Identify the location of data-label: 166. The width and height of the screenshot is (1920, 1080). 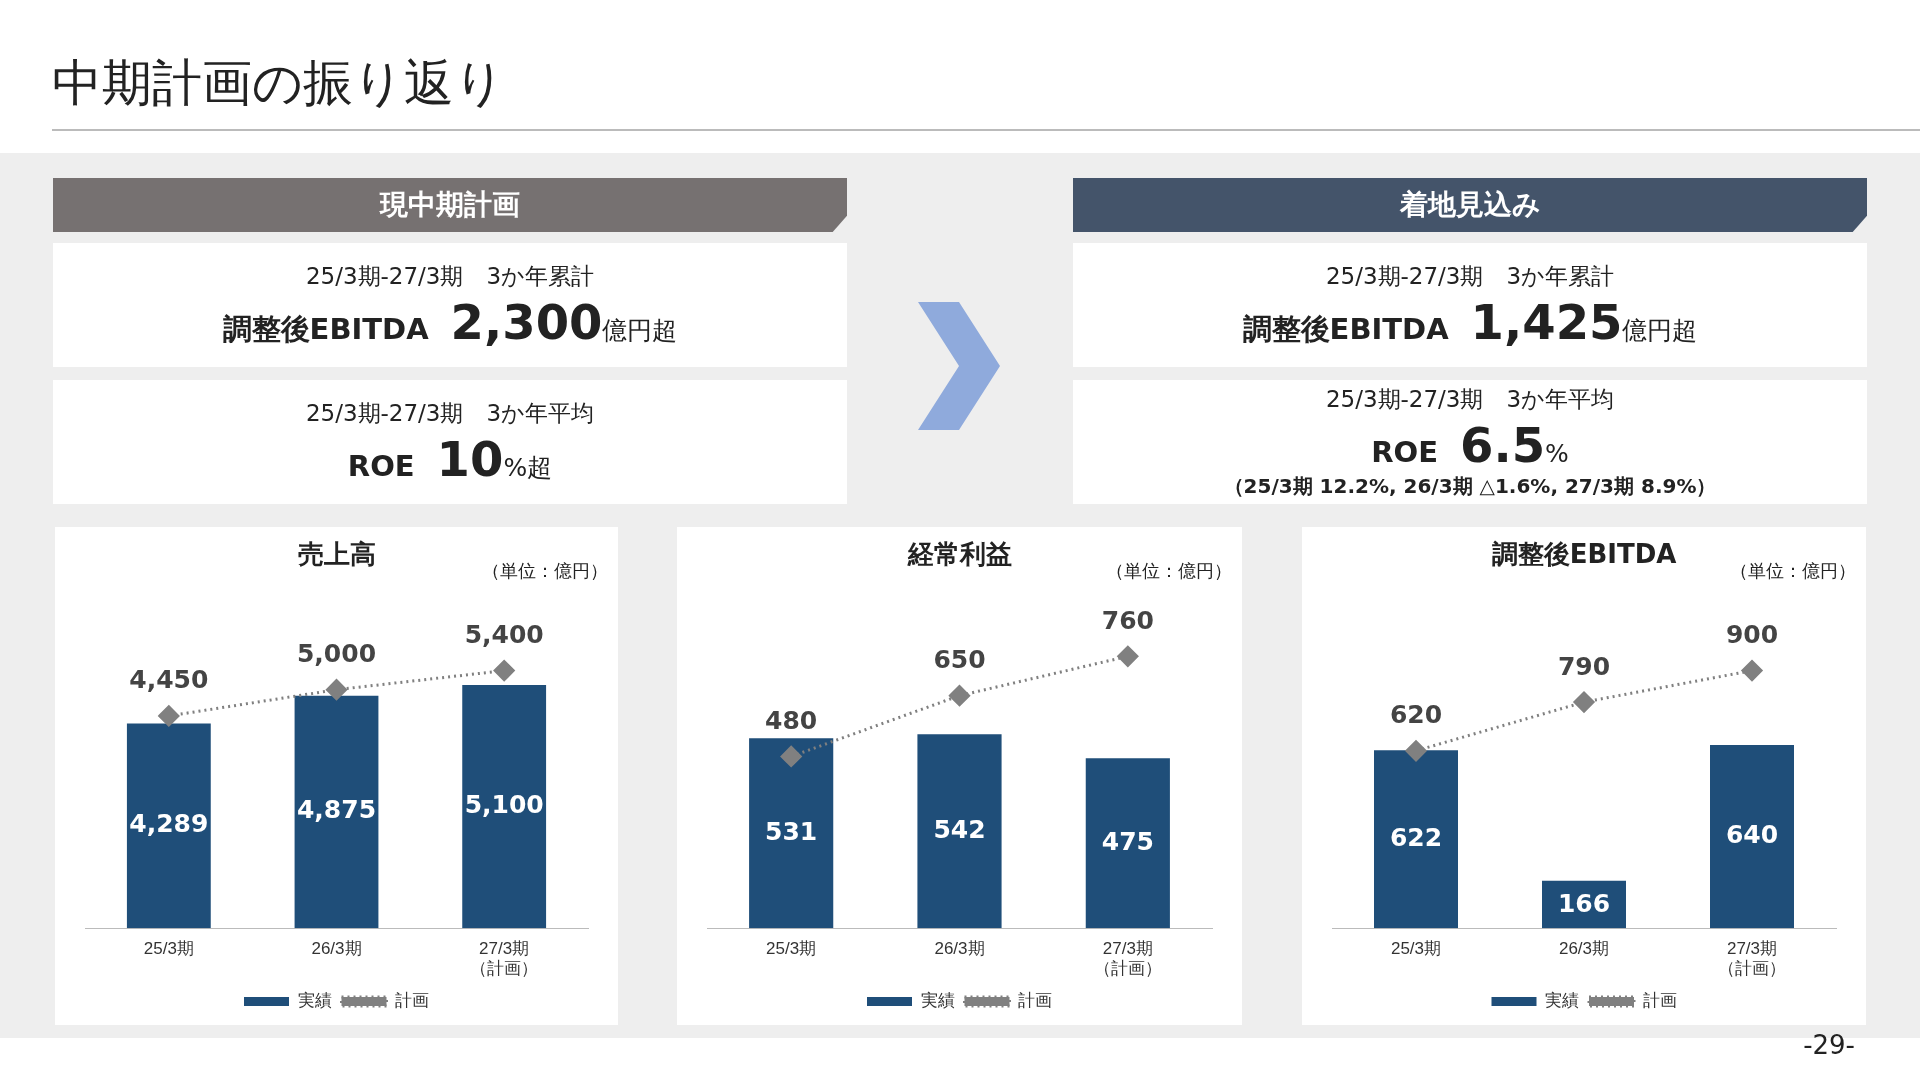
(1584, 904).